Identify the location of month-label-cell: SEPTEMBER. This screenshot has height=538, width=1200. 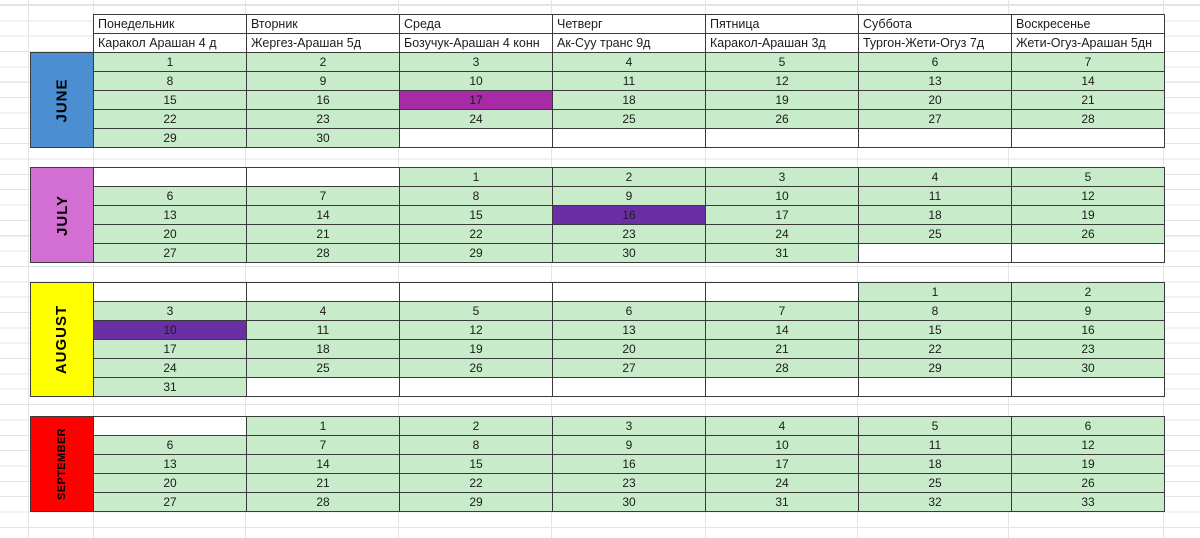
(62, 464).